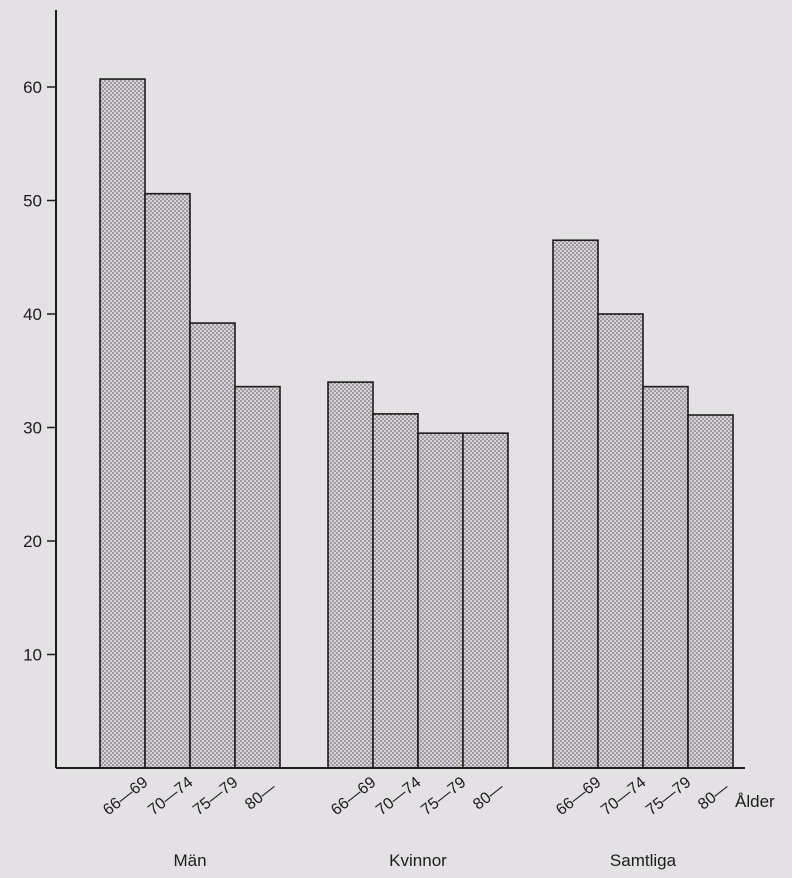 This screenshot has width=792, height=878. Describe the element at coordinates (32, 541) in the screenshot. I see `y-tick-label: 20` at that location.